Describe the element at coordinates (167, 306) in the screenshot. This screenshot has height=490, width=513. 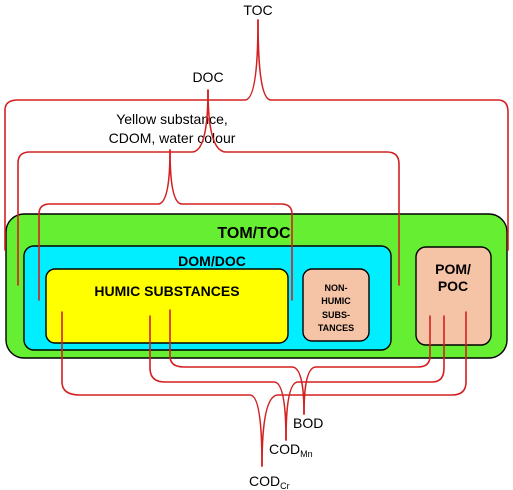
I see `humic-substances-box` at that location.